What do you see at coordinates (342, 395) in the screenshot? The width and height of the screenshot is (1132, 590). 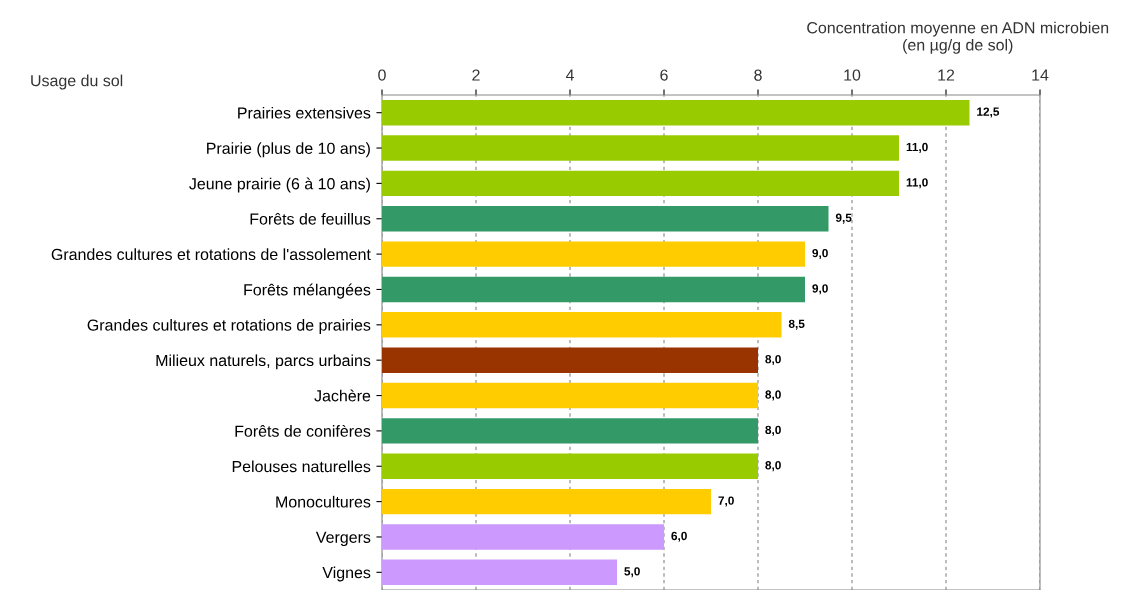 I see `y-tick-label: Jachère` at bounding box center [342, 395].